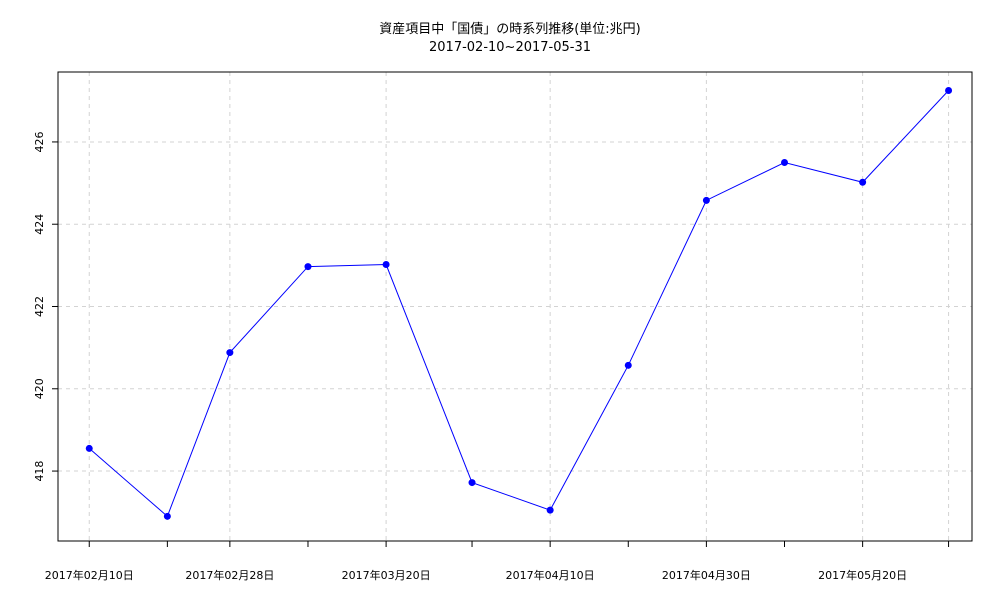 The height and width of the screenshot is (600, 1000). I want to click on y-tick-label: 426, so click(39, 141).